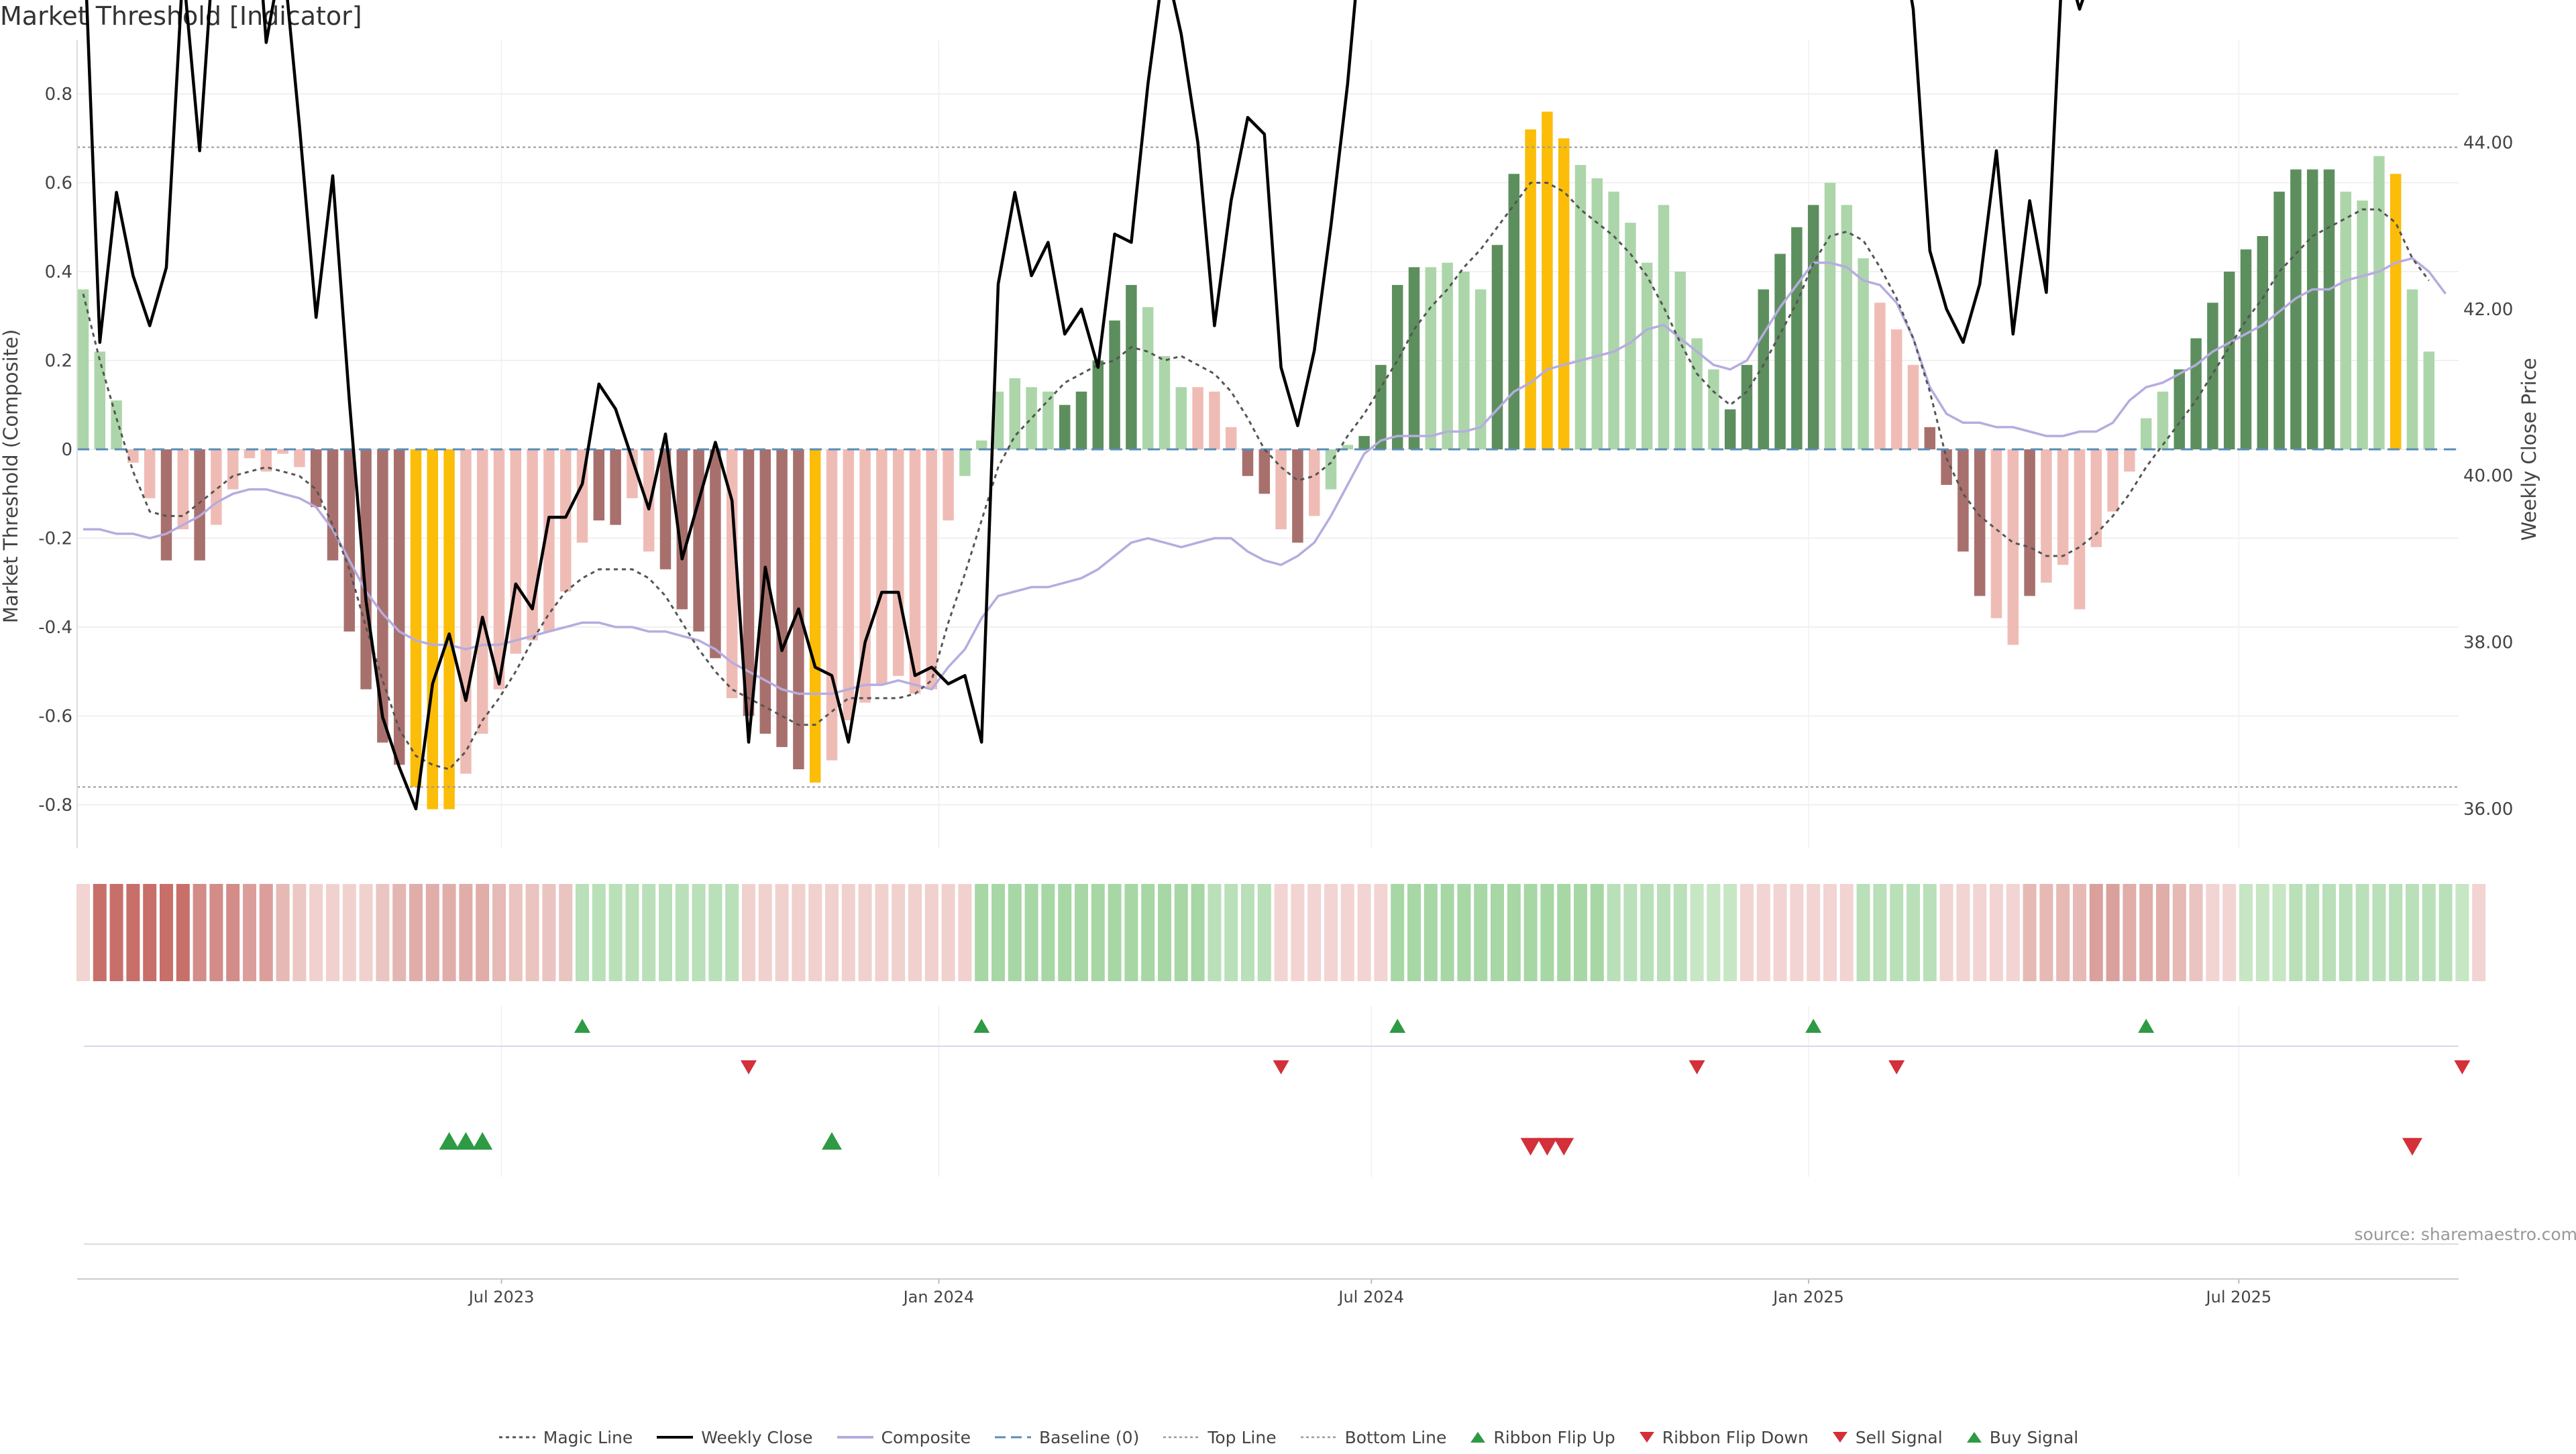  I want to click on y-tick-label: 0, so click(66, 450).